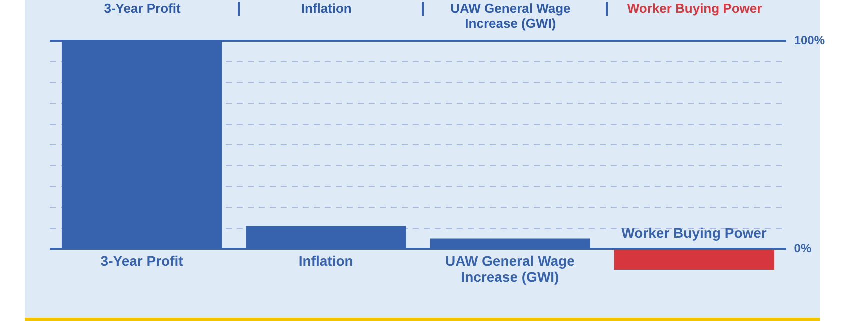  I want to click on bar, so click(694, 260).